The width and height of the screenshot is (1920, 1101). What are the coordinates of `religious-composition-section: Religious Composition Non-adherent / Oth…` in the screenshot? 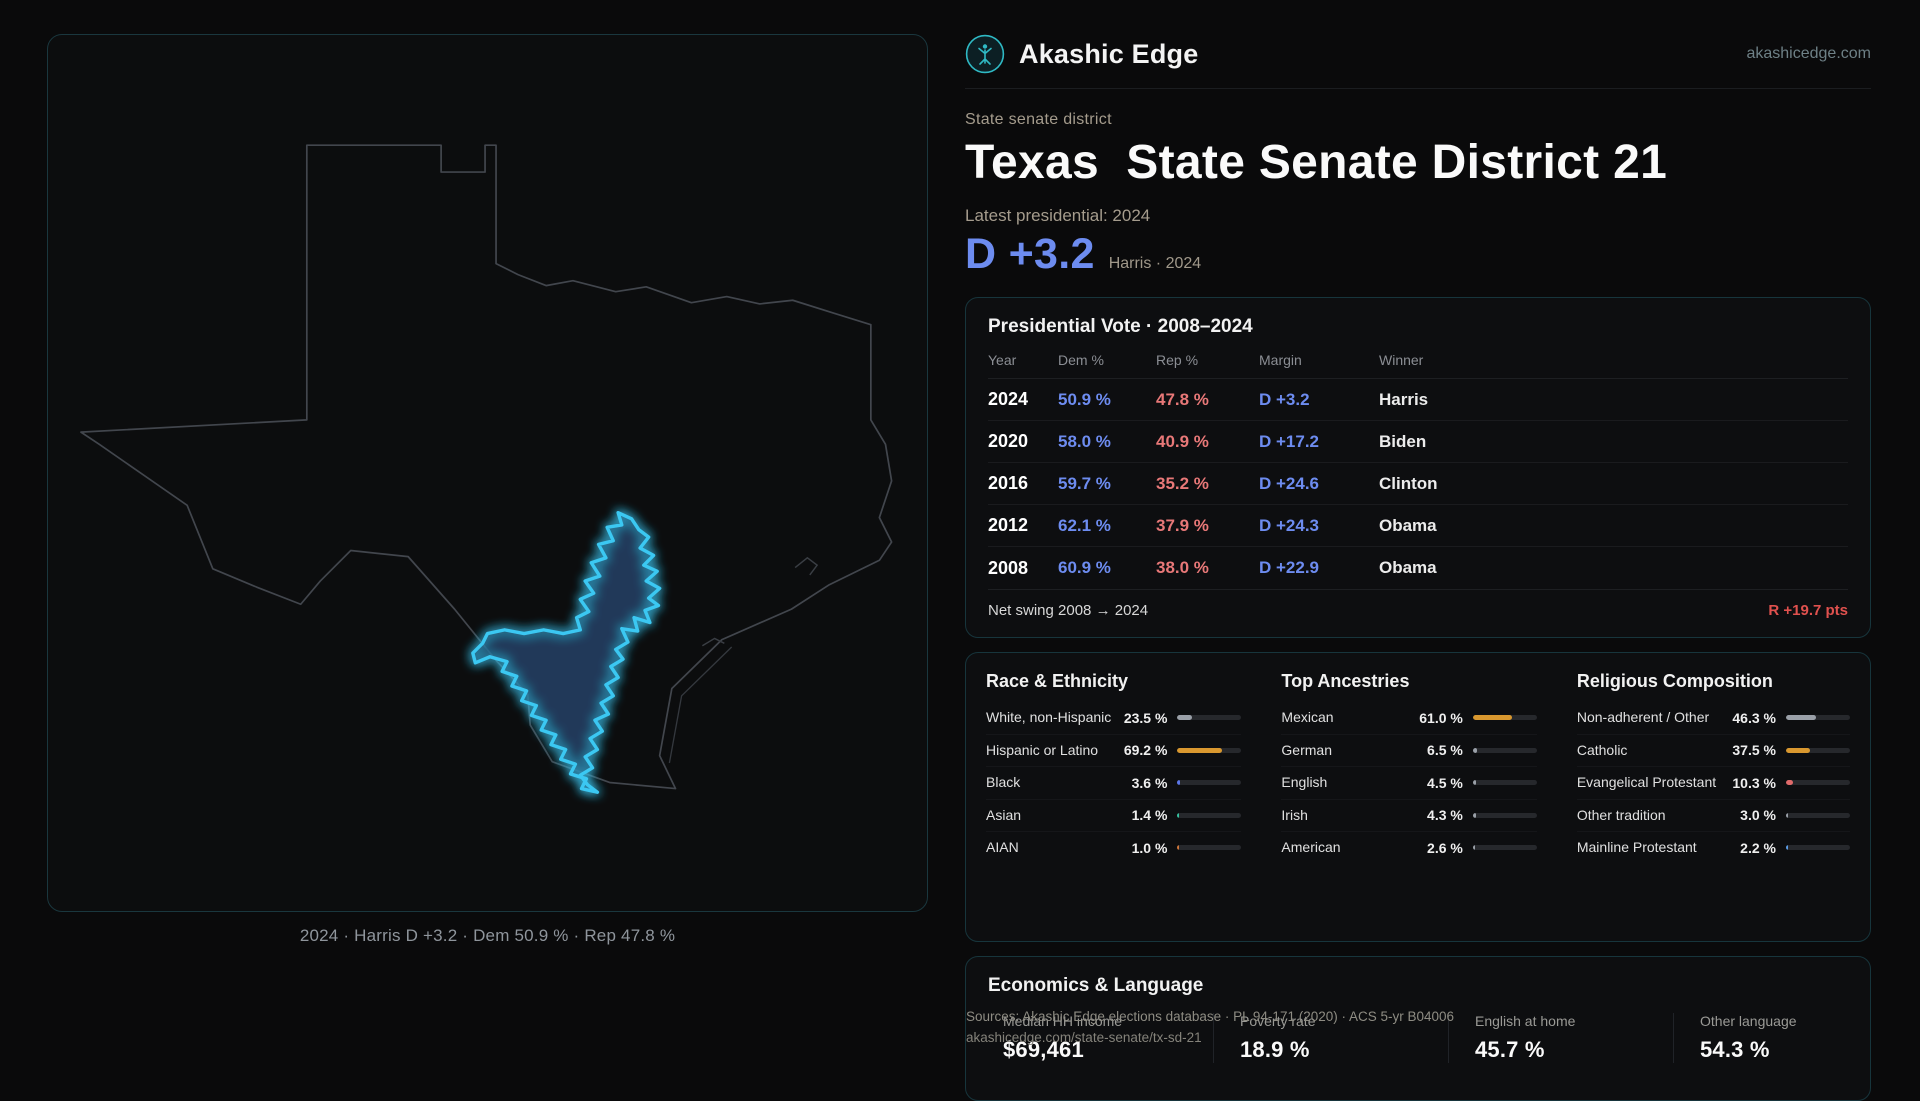 It's located at (1713, 797).